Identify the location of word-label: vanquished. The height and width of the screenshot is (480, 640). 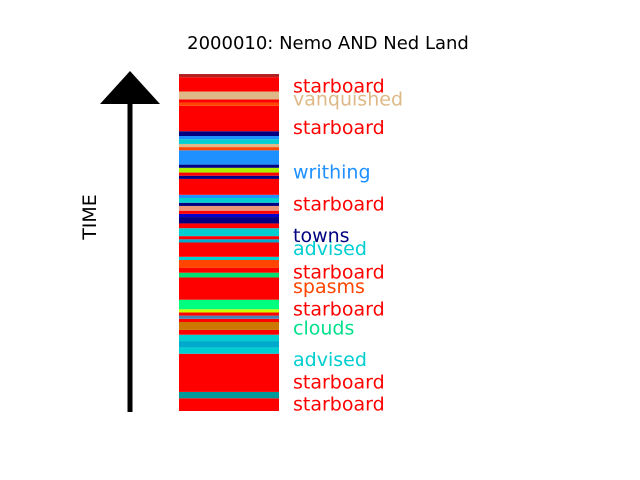
(348, 99).